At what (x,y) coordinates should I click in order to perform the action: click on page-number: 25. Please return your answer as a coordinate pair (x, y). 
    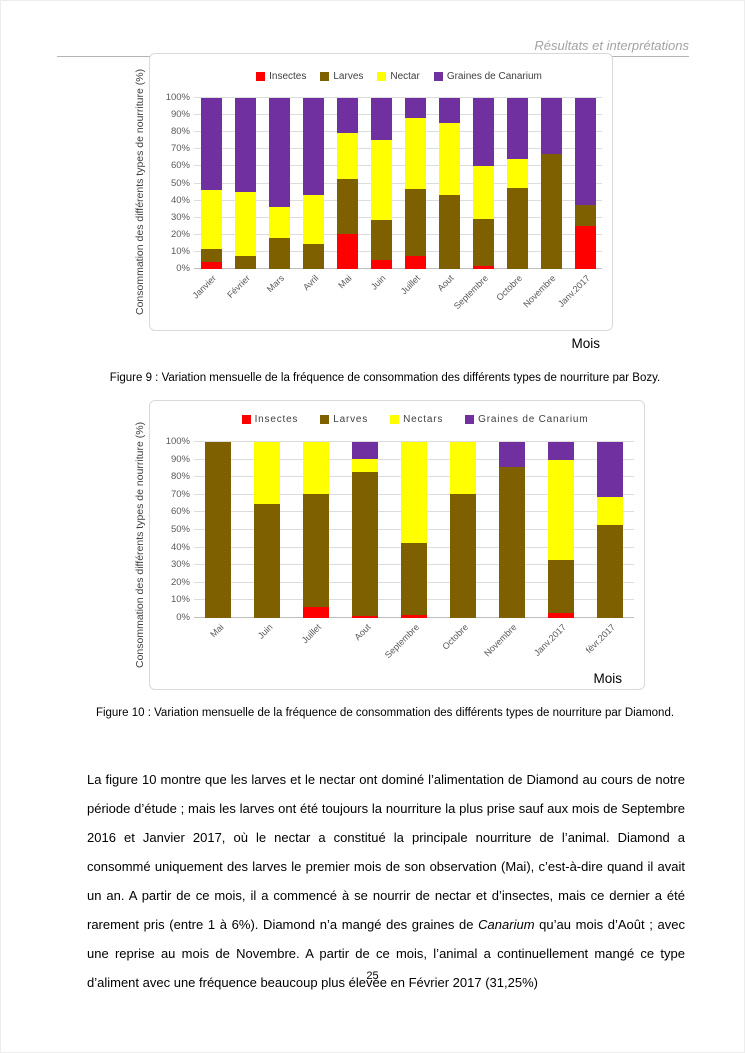
    Looking at the image, I should click on (372, 976).